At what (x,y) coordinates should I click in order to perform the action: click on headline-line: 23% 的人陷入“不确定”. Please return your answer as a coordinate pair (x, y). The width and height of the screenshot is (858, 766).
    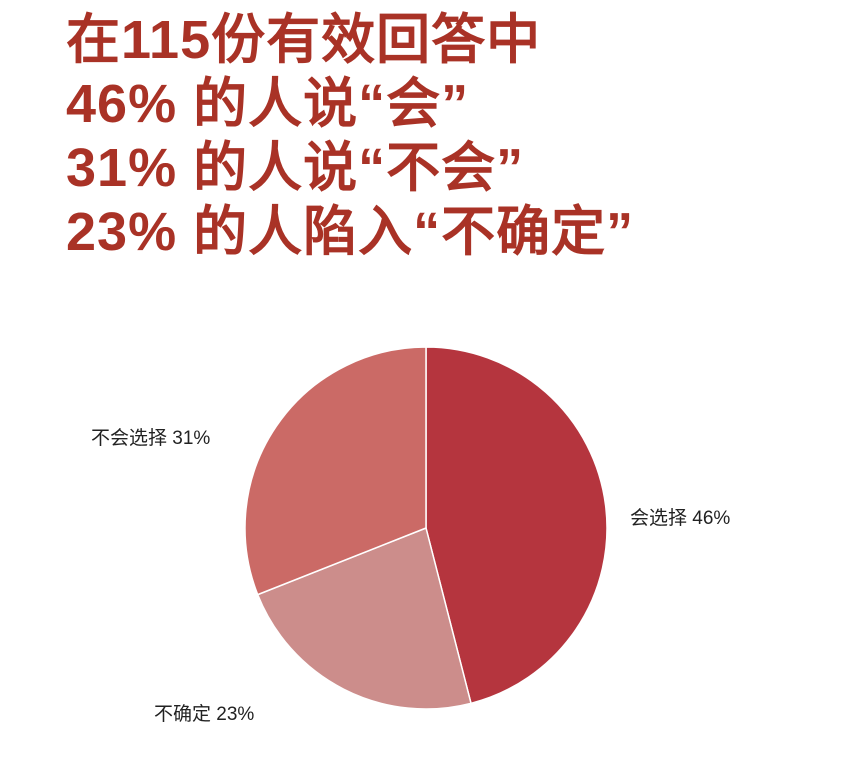
    Looking at the image, I should click on (350, 232).